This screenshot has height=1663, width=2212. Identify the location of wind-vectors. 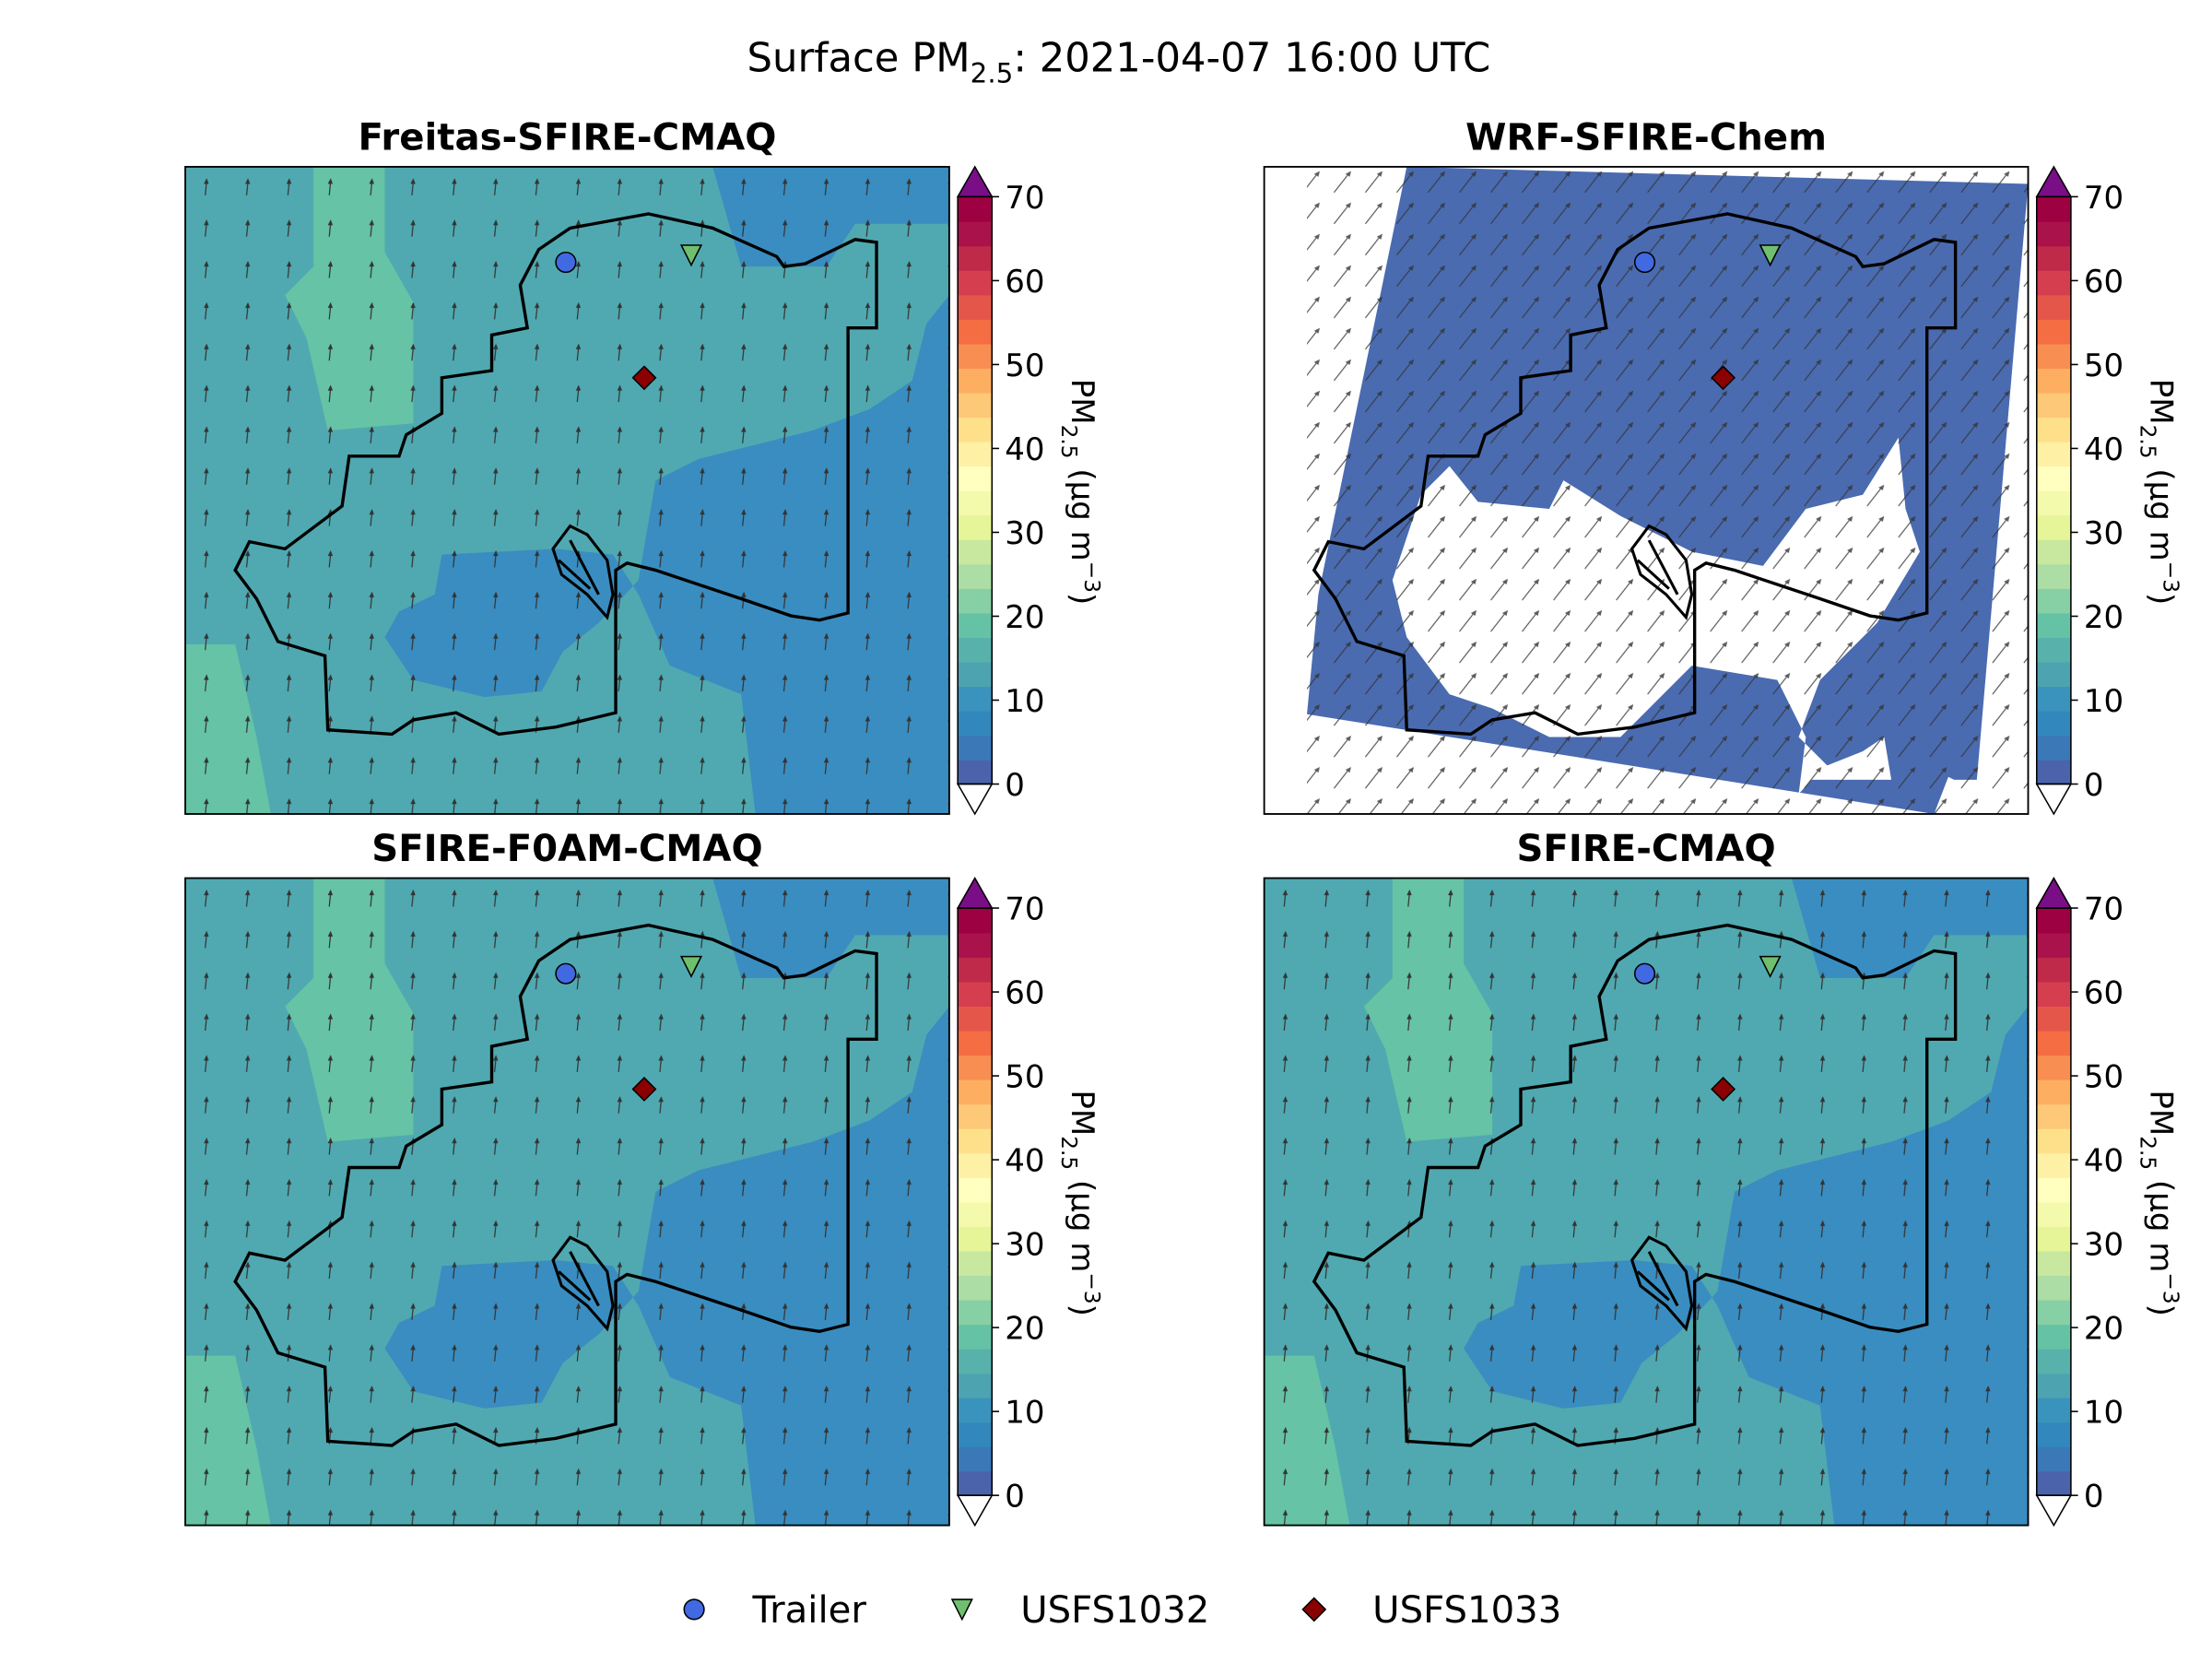
(567, 1202).